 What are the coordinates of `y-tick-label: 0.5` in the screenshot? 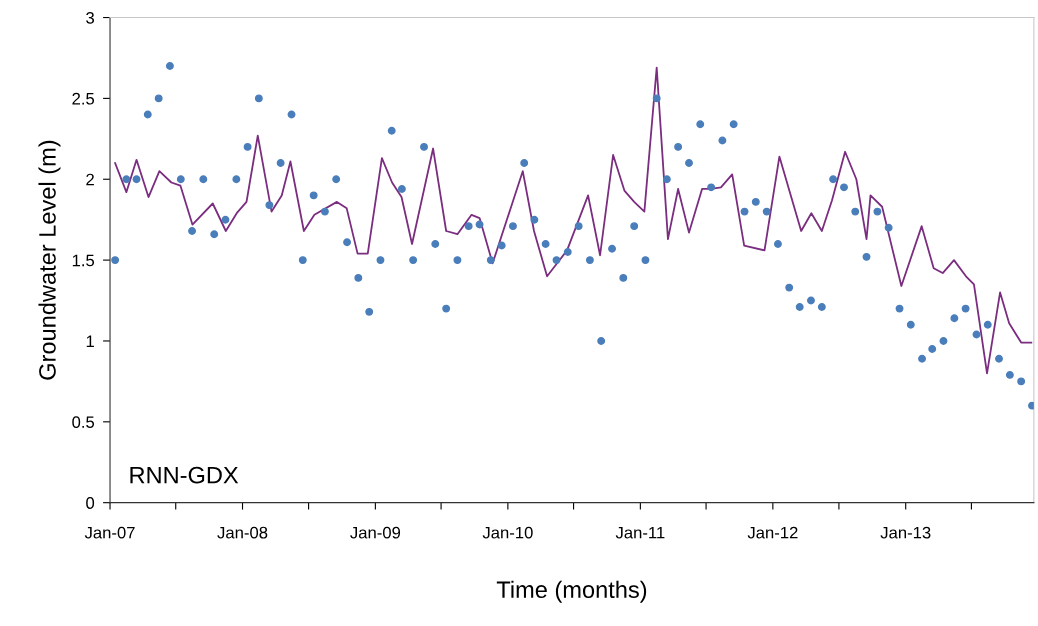 It's located at (83, 422).